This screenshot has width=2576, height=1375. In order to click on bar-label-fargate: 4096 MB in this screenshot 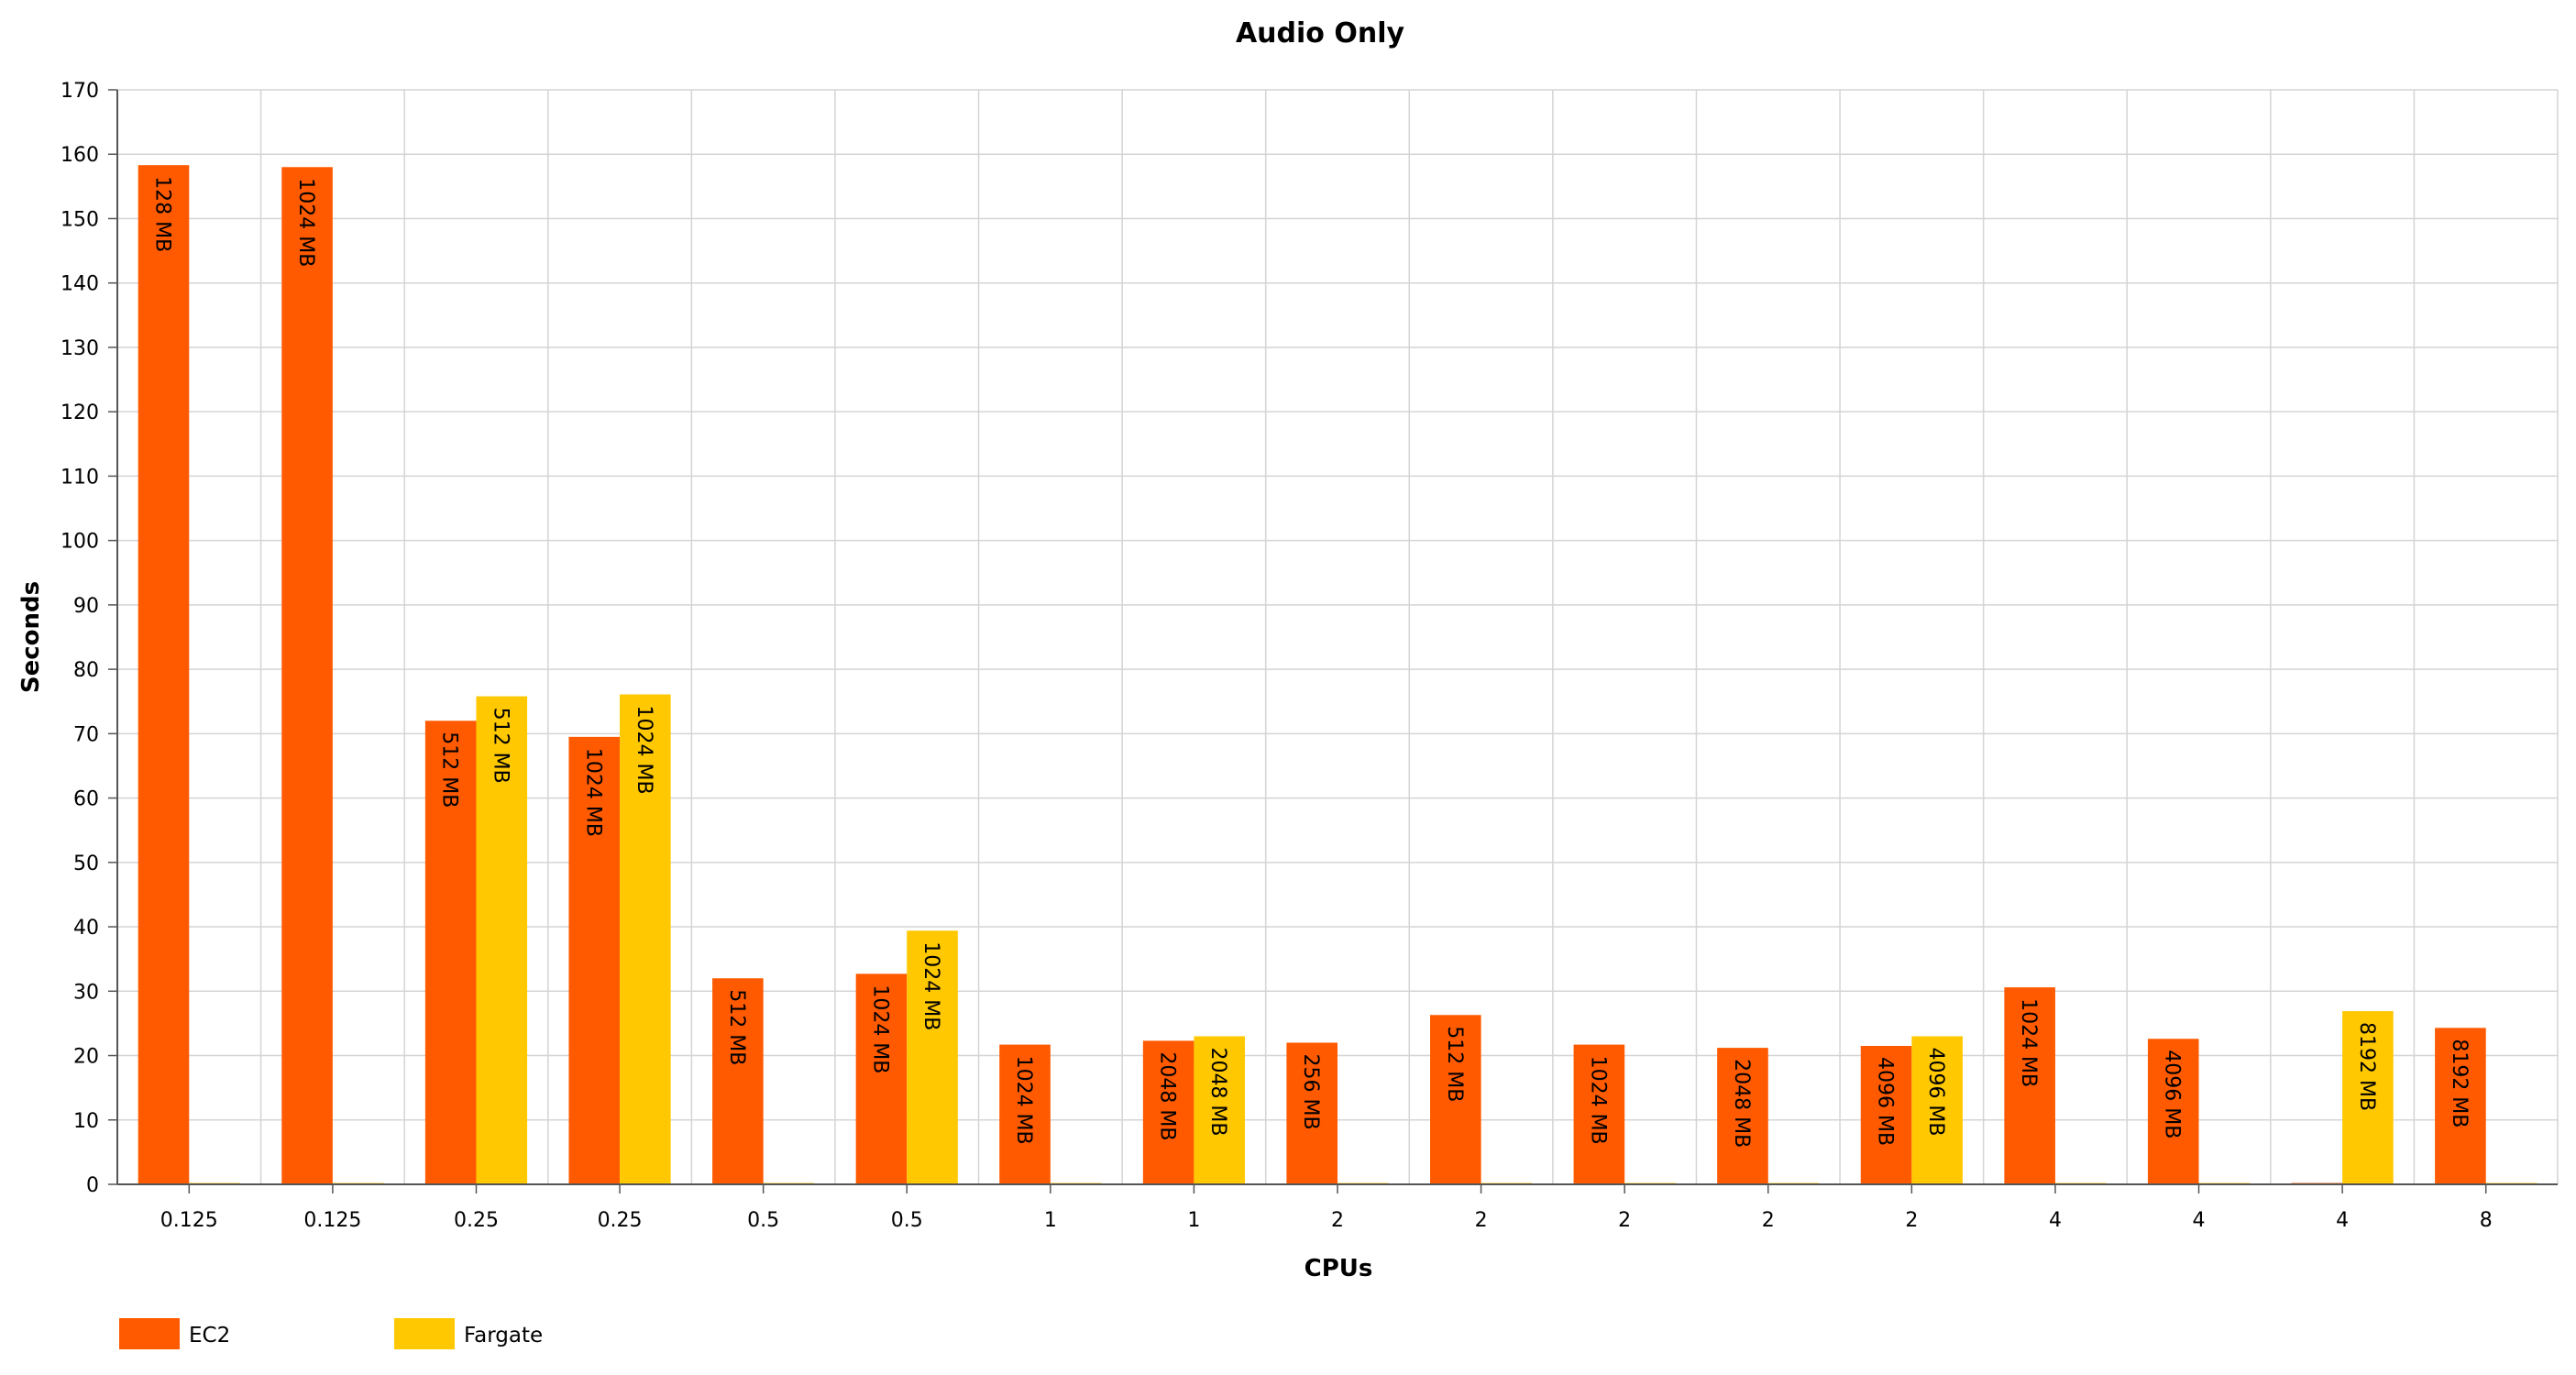, I will do `click(1936, 1091)`.